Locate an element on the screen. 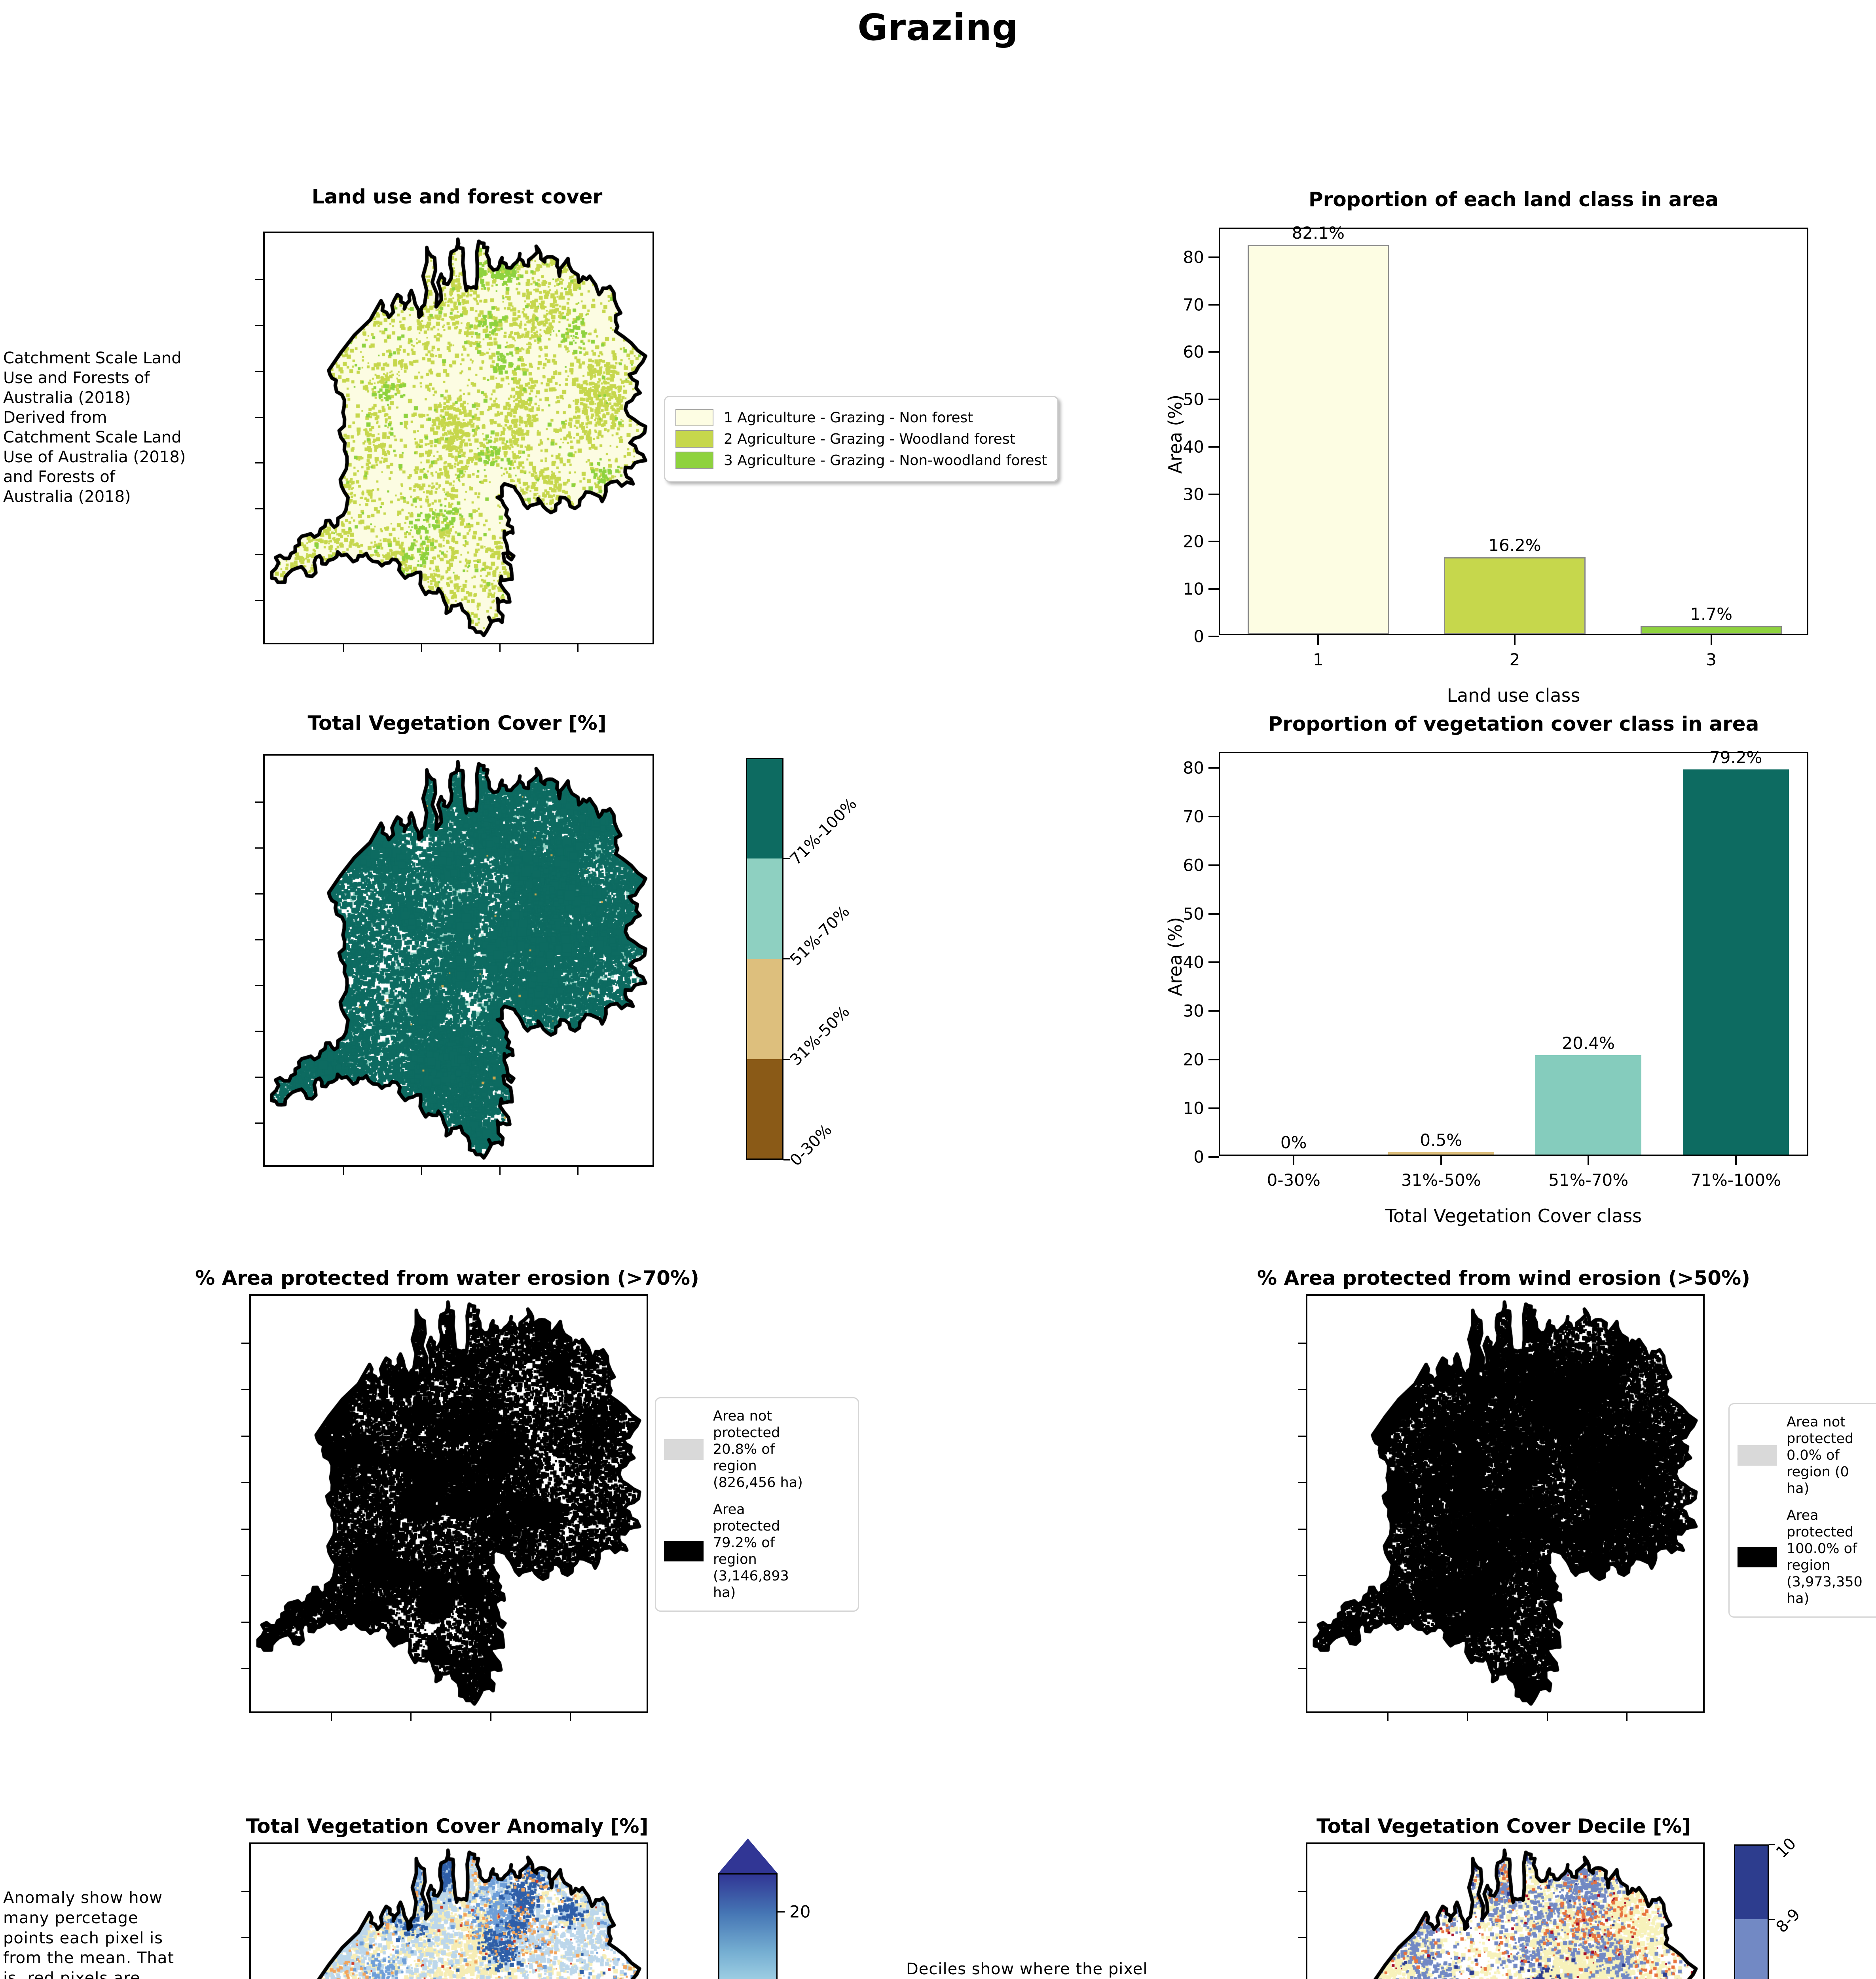  water-erosion-map is located at coordinates (444, 1507).